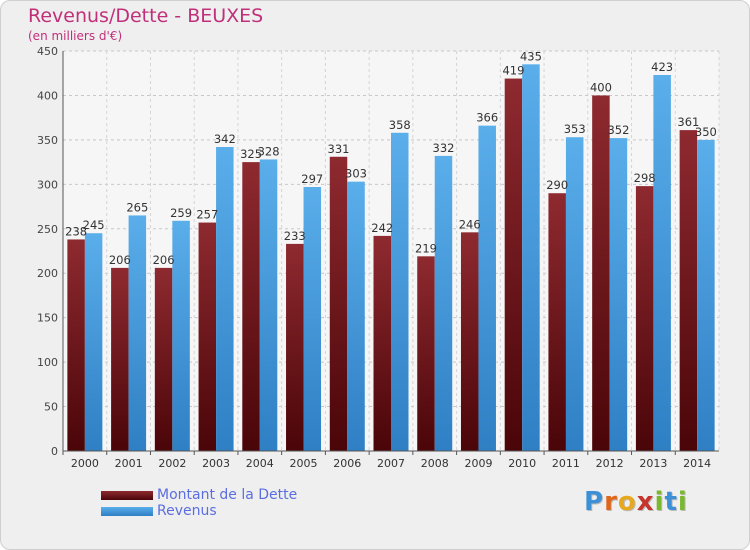  What do you see at coordinates (627, 502) in the screenshot?
I see `logo-letter: o` at bounding box center [627, 502].